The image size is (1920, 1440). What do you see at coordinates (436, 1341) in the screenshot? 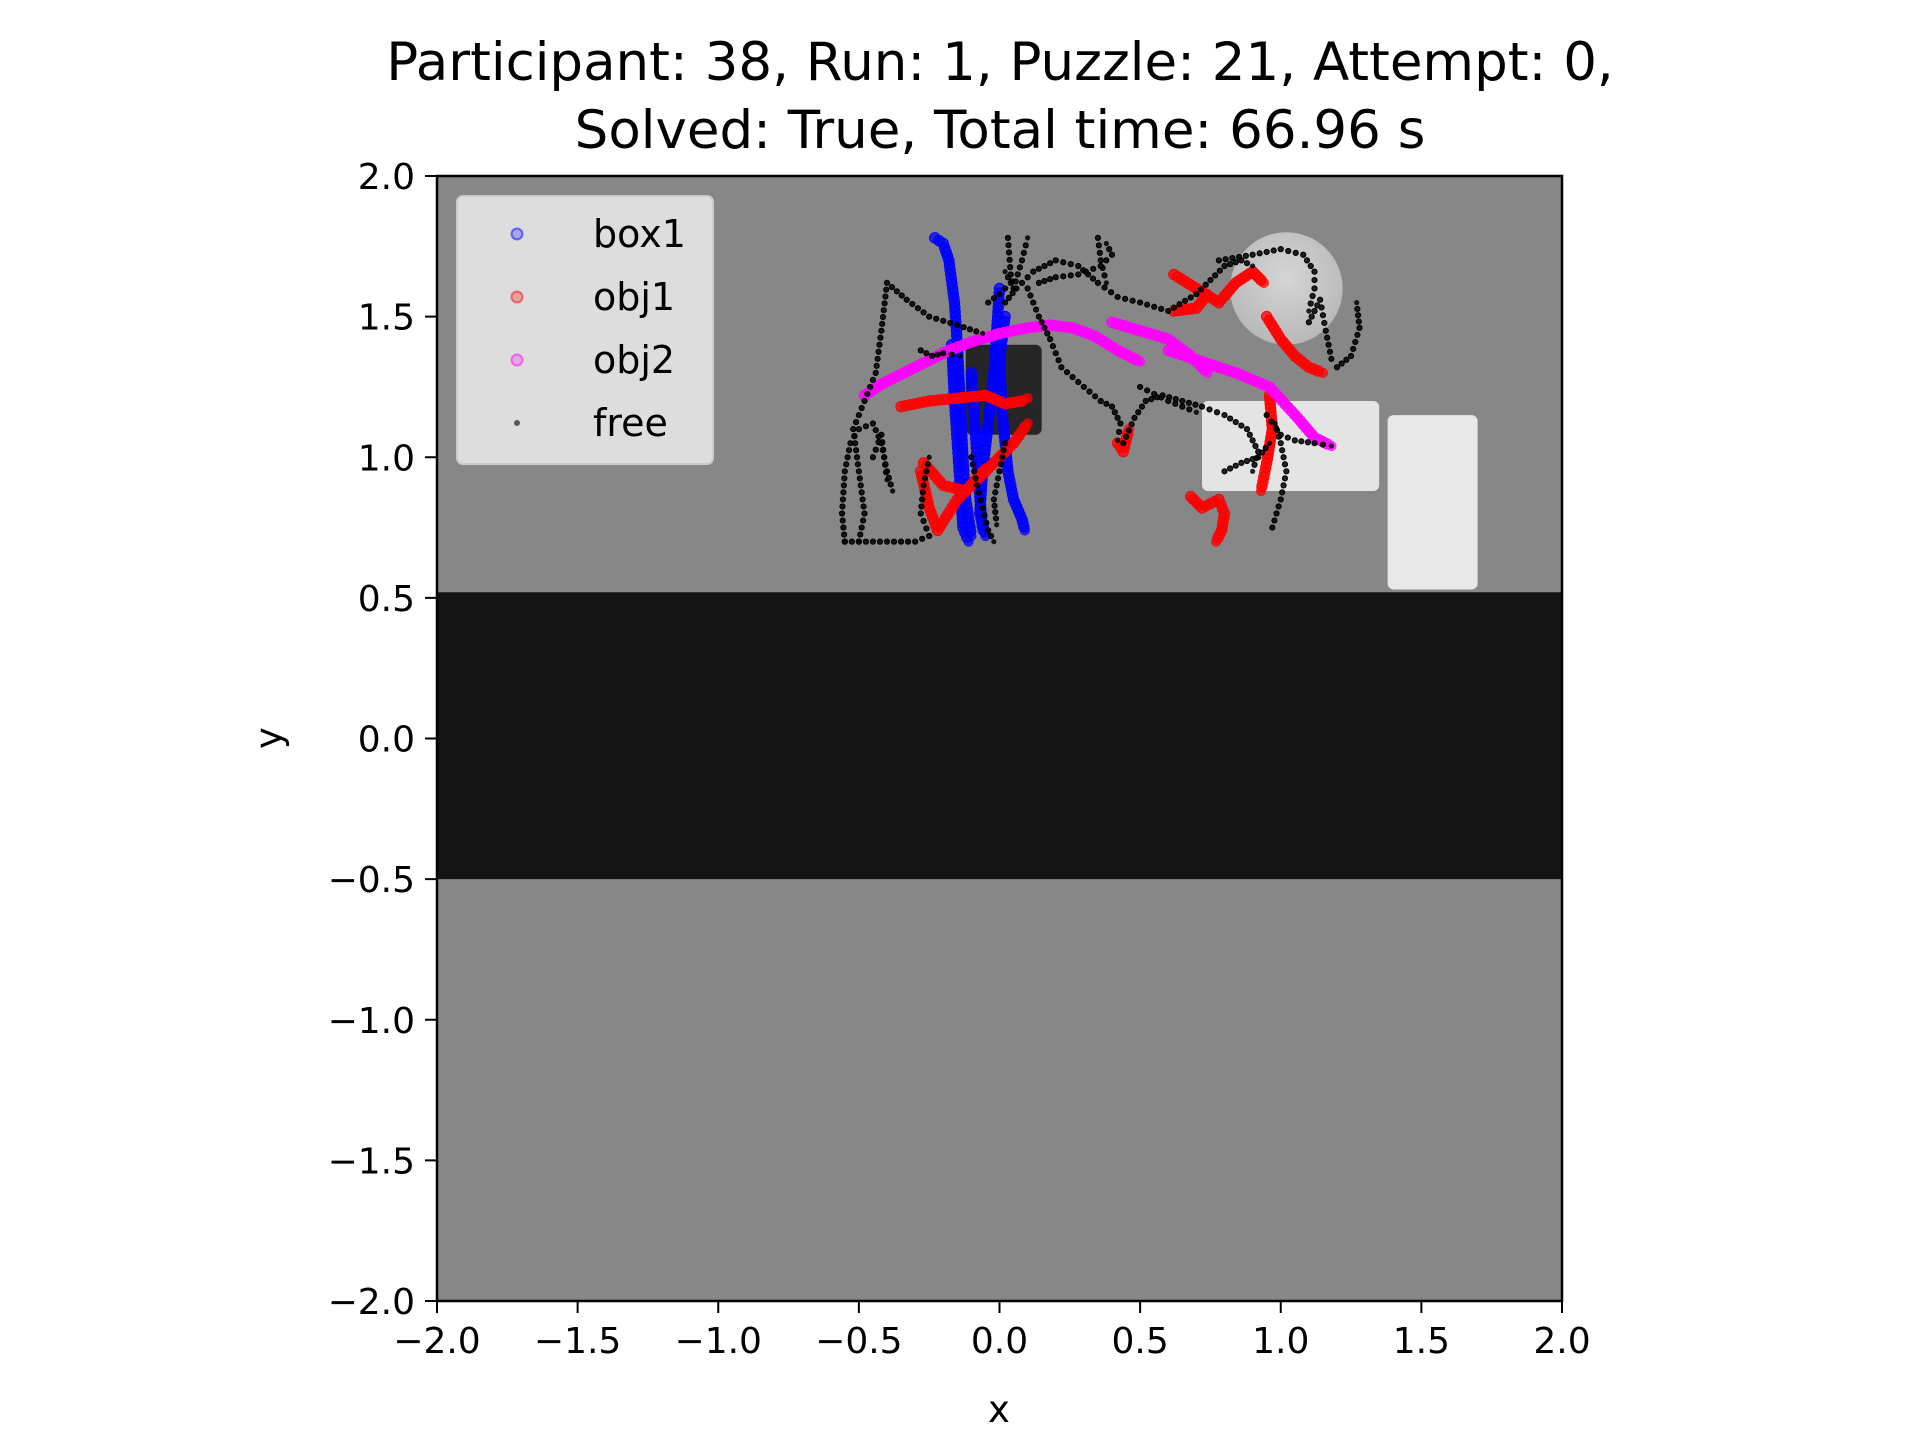
I see `x-tick-label: −2.0` at bounding box center [436, 1341].